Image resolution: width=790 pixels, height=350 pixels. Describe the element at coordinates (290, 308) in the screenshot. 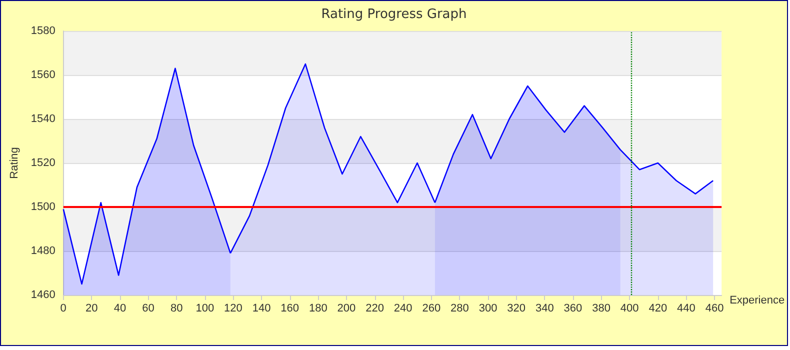

I see `x-tick-label: 160` at that location.